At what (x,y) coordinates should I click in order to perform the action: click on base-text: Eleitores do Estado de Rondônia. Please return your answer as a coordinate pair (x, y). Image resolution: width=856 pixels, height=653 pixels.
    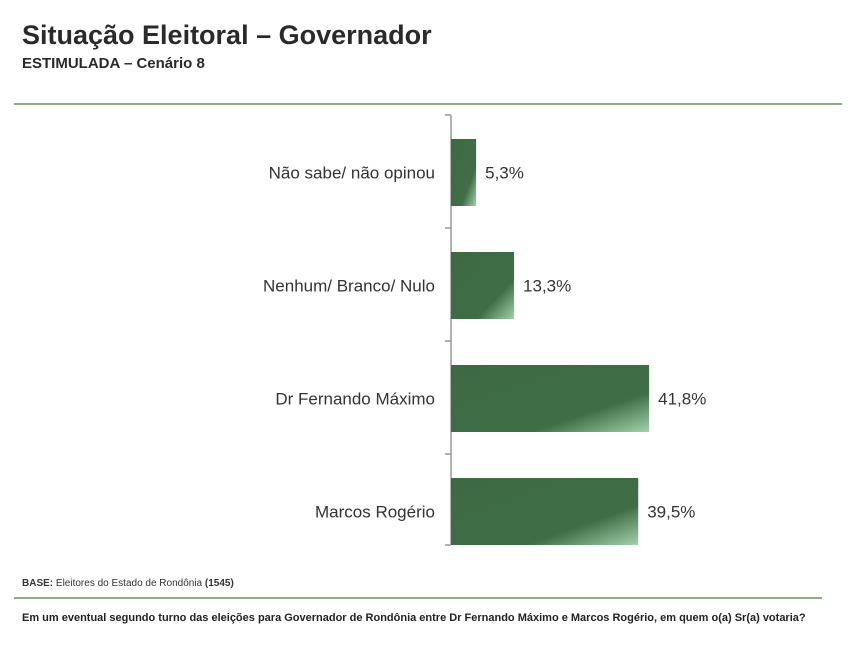
    Looking at the image, I should click on (129, 583).